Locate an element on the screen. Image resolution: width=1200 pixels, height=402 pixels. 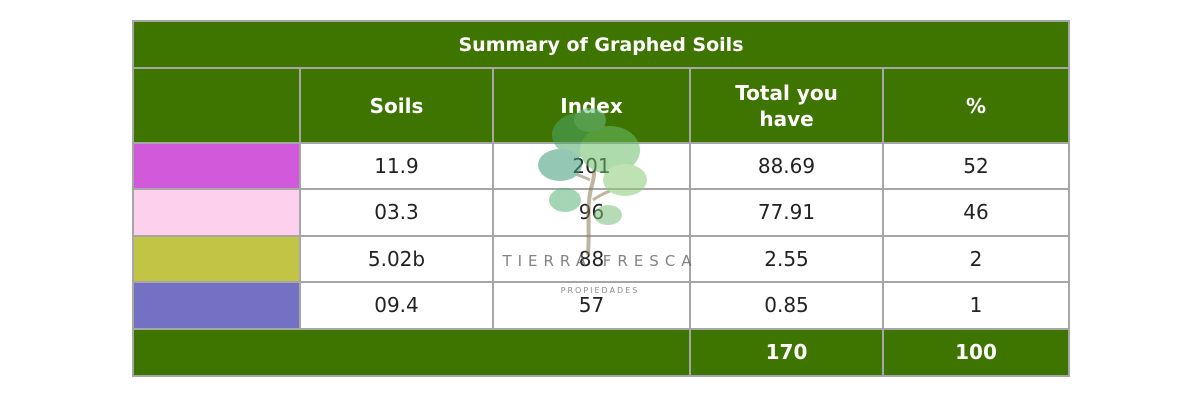
index-cell: 88 is located at coordinates (591, 259).